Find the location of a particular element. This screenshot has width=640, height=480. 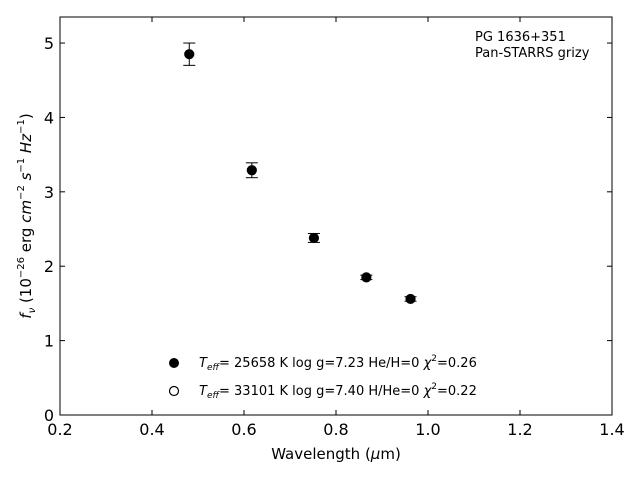

x-tick-label: 1.4 is located at coordinates (611, 429).